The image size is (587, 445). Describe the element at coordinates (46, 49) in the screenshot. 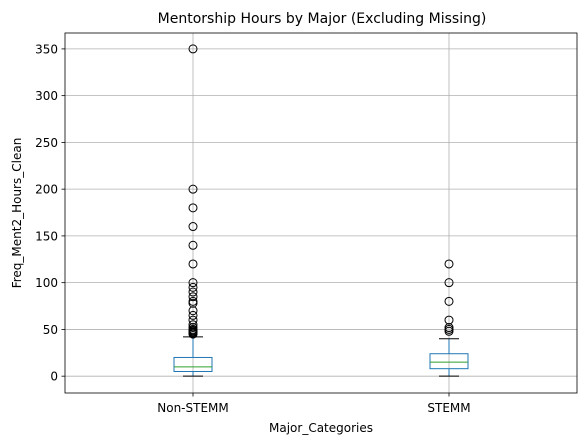

I see `y-tick-label: 350` at that location.